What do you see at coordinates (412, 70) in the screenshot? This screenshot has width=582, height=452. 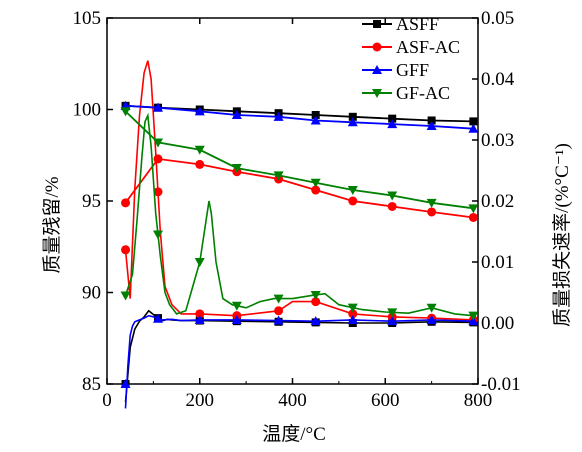 I see `legend-label-gff: GFF` at bounding box center [412, 70].